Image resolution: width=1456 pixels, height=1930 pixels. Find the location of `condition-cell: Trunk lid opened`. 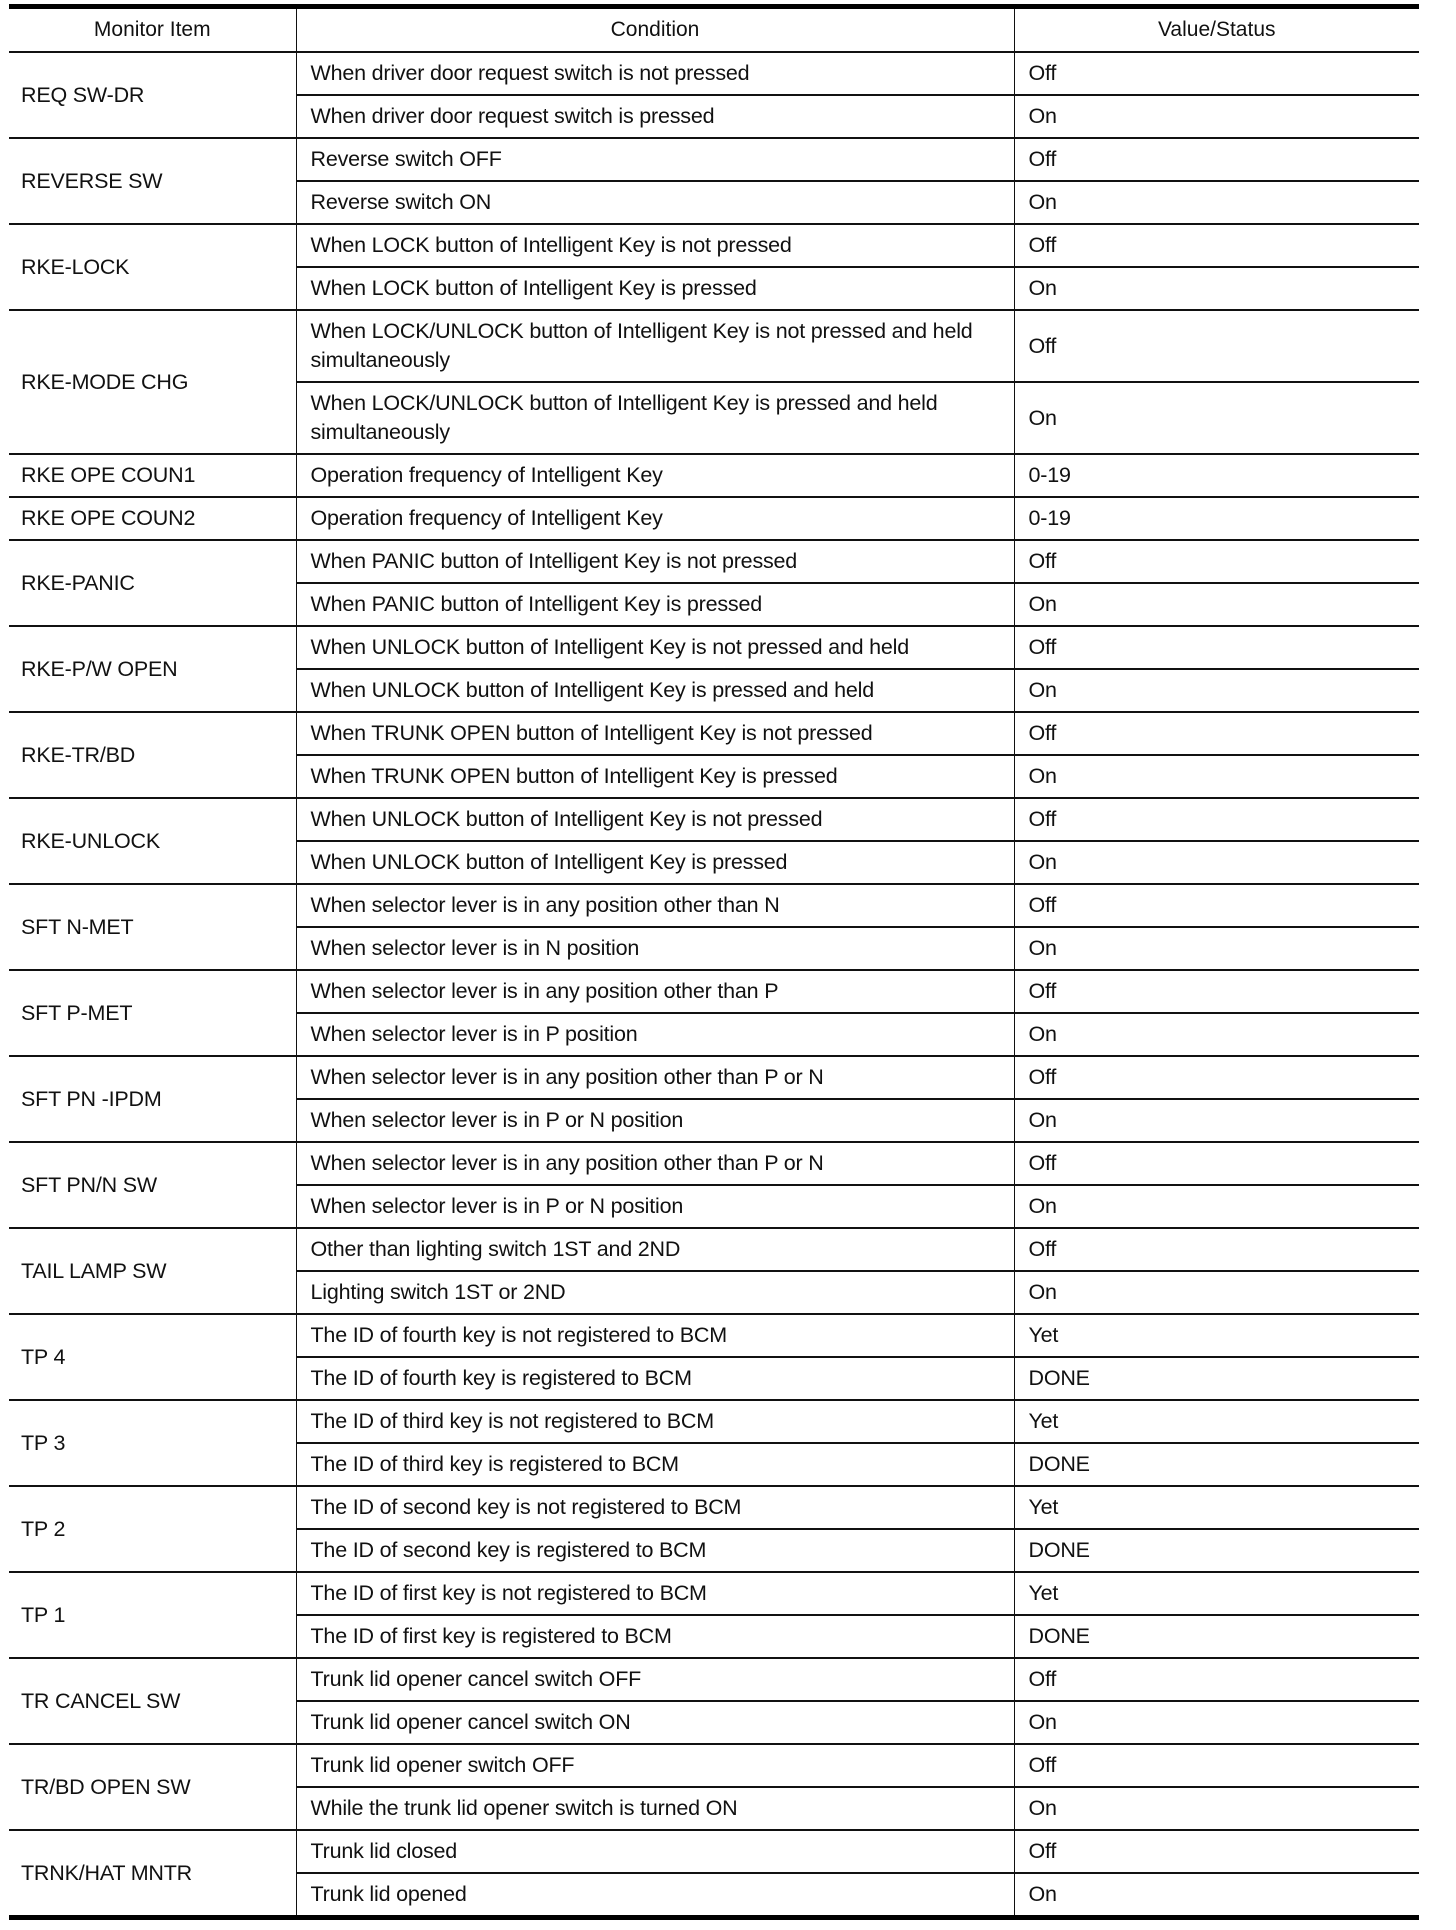

condition-cell: Trunk lid opened is located at coordinates (654, 1895).